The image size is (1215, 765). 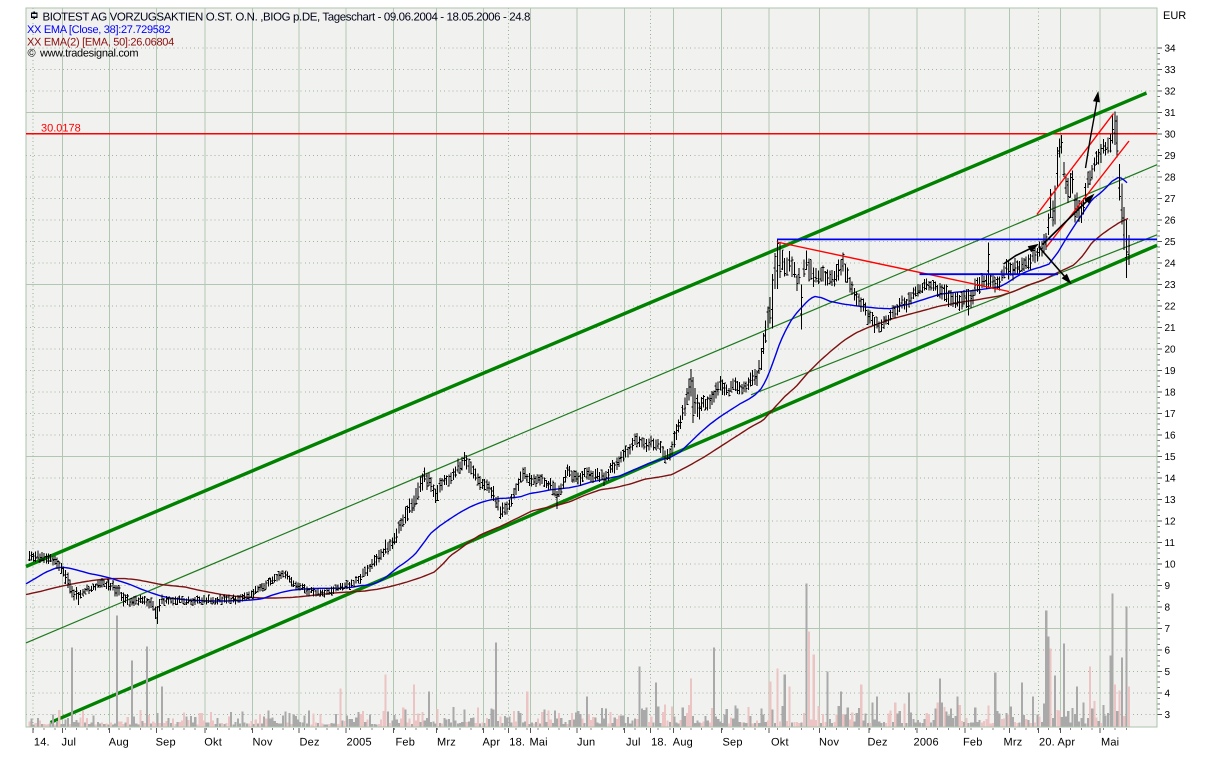 I want to click on svg-text: 18, so click(x=1171, y=393).